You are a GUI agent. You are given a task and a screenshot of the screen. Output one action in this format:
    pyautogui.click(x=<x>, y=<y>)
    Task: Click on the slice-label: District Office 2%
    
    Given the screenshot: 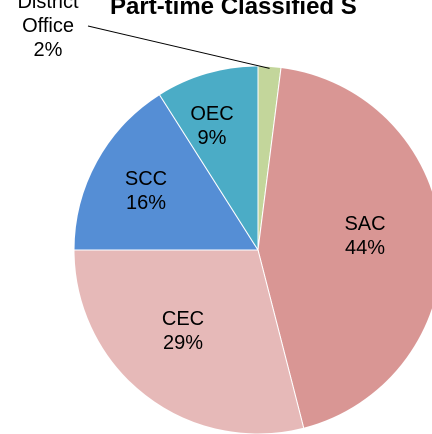 What is the action you would take?
    pyautogui.click(x=48, y=30)
    